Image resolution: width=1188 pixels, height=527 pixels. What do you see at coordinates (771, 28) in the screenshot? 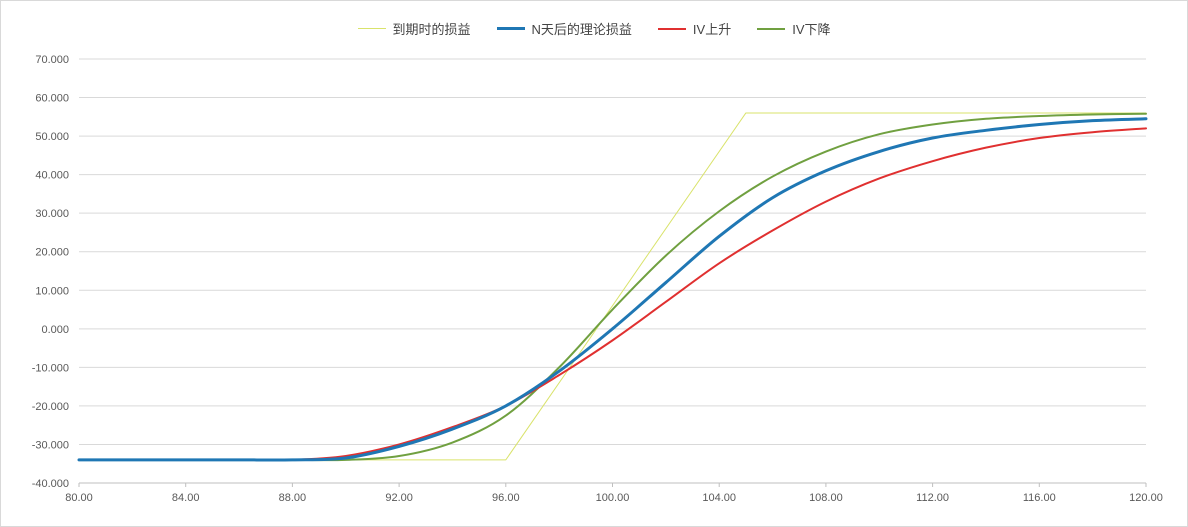
I see `legend-swatch-iv-down` at bounding box center [771, 28].